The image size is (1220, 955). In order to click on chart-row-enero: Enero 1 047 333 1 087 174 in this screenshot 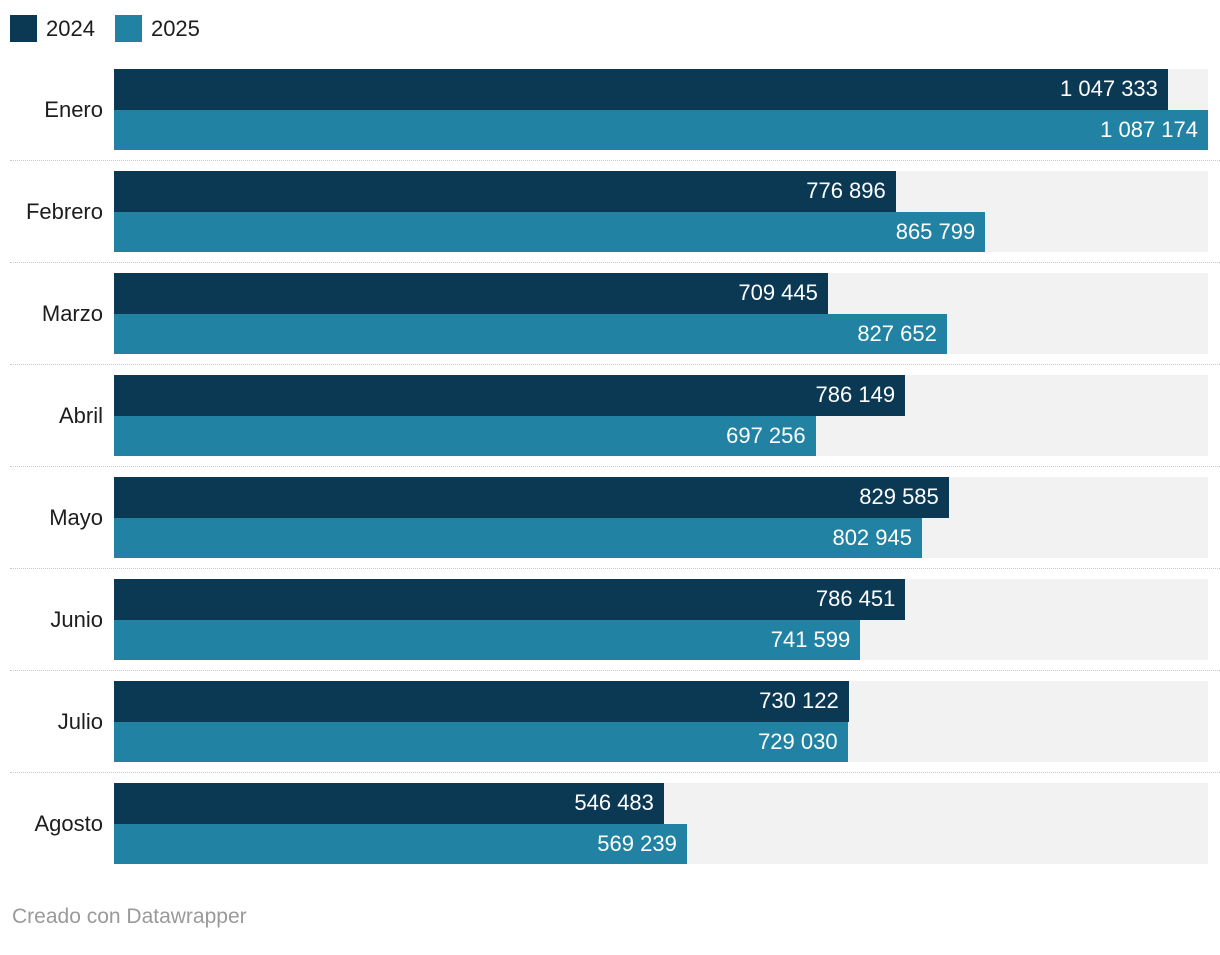, I will do `click(610, 109)`.